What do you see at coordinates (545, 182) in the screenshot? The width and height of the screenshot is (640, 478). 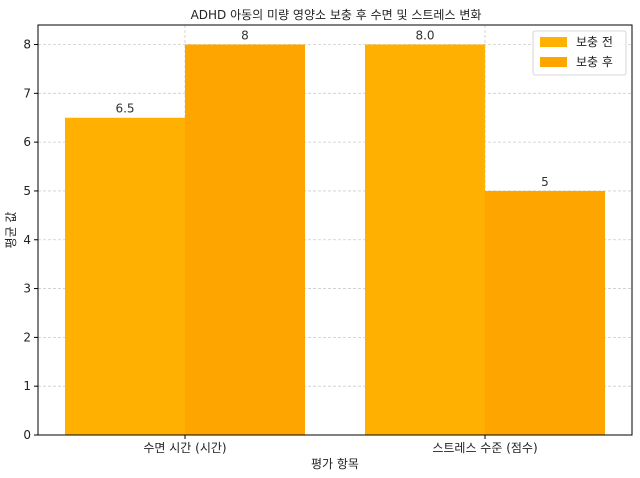 I see `data-label: 5` at bounding box center [545, 182].